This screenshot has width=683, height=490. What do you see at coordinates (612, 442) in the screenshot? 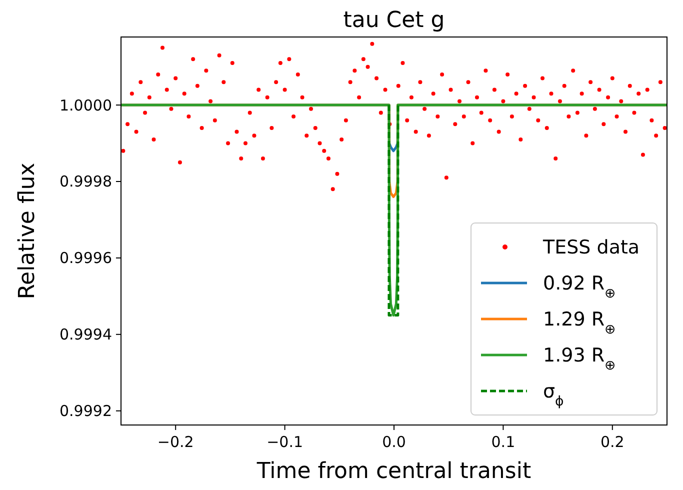
I see `x-tick-label: 0.2` at bounding box center [612, 442].